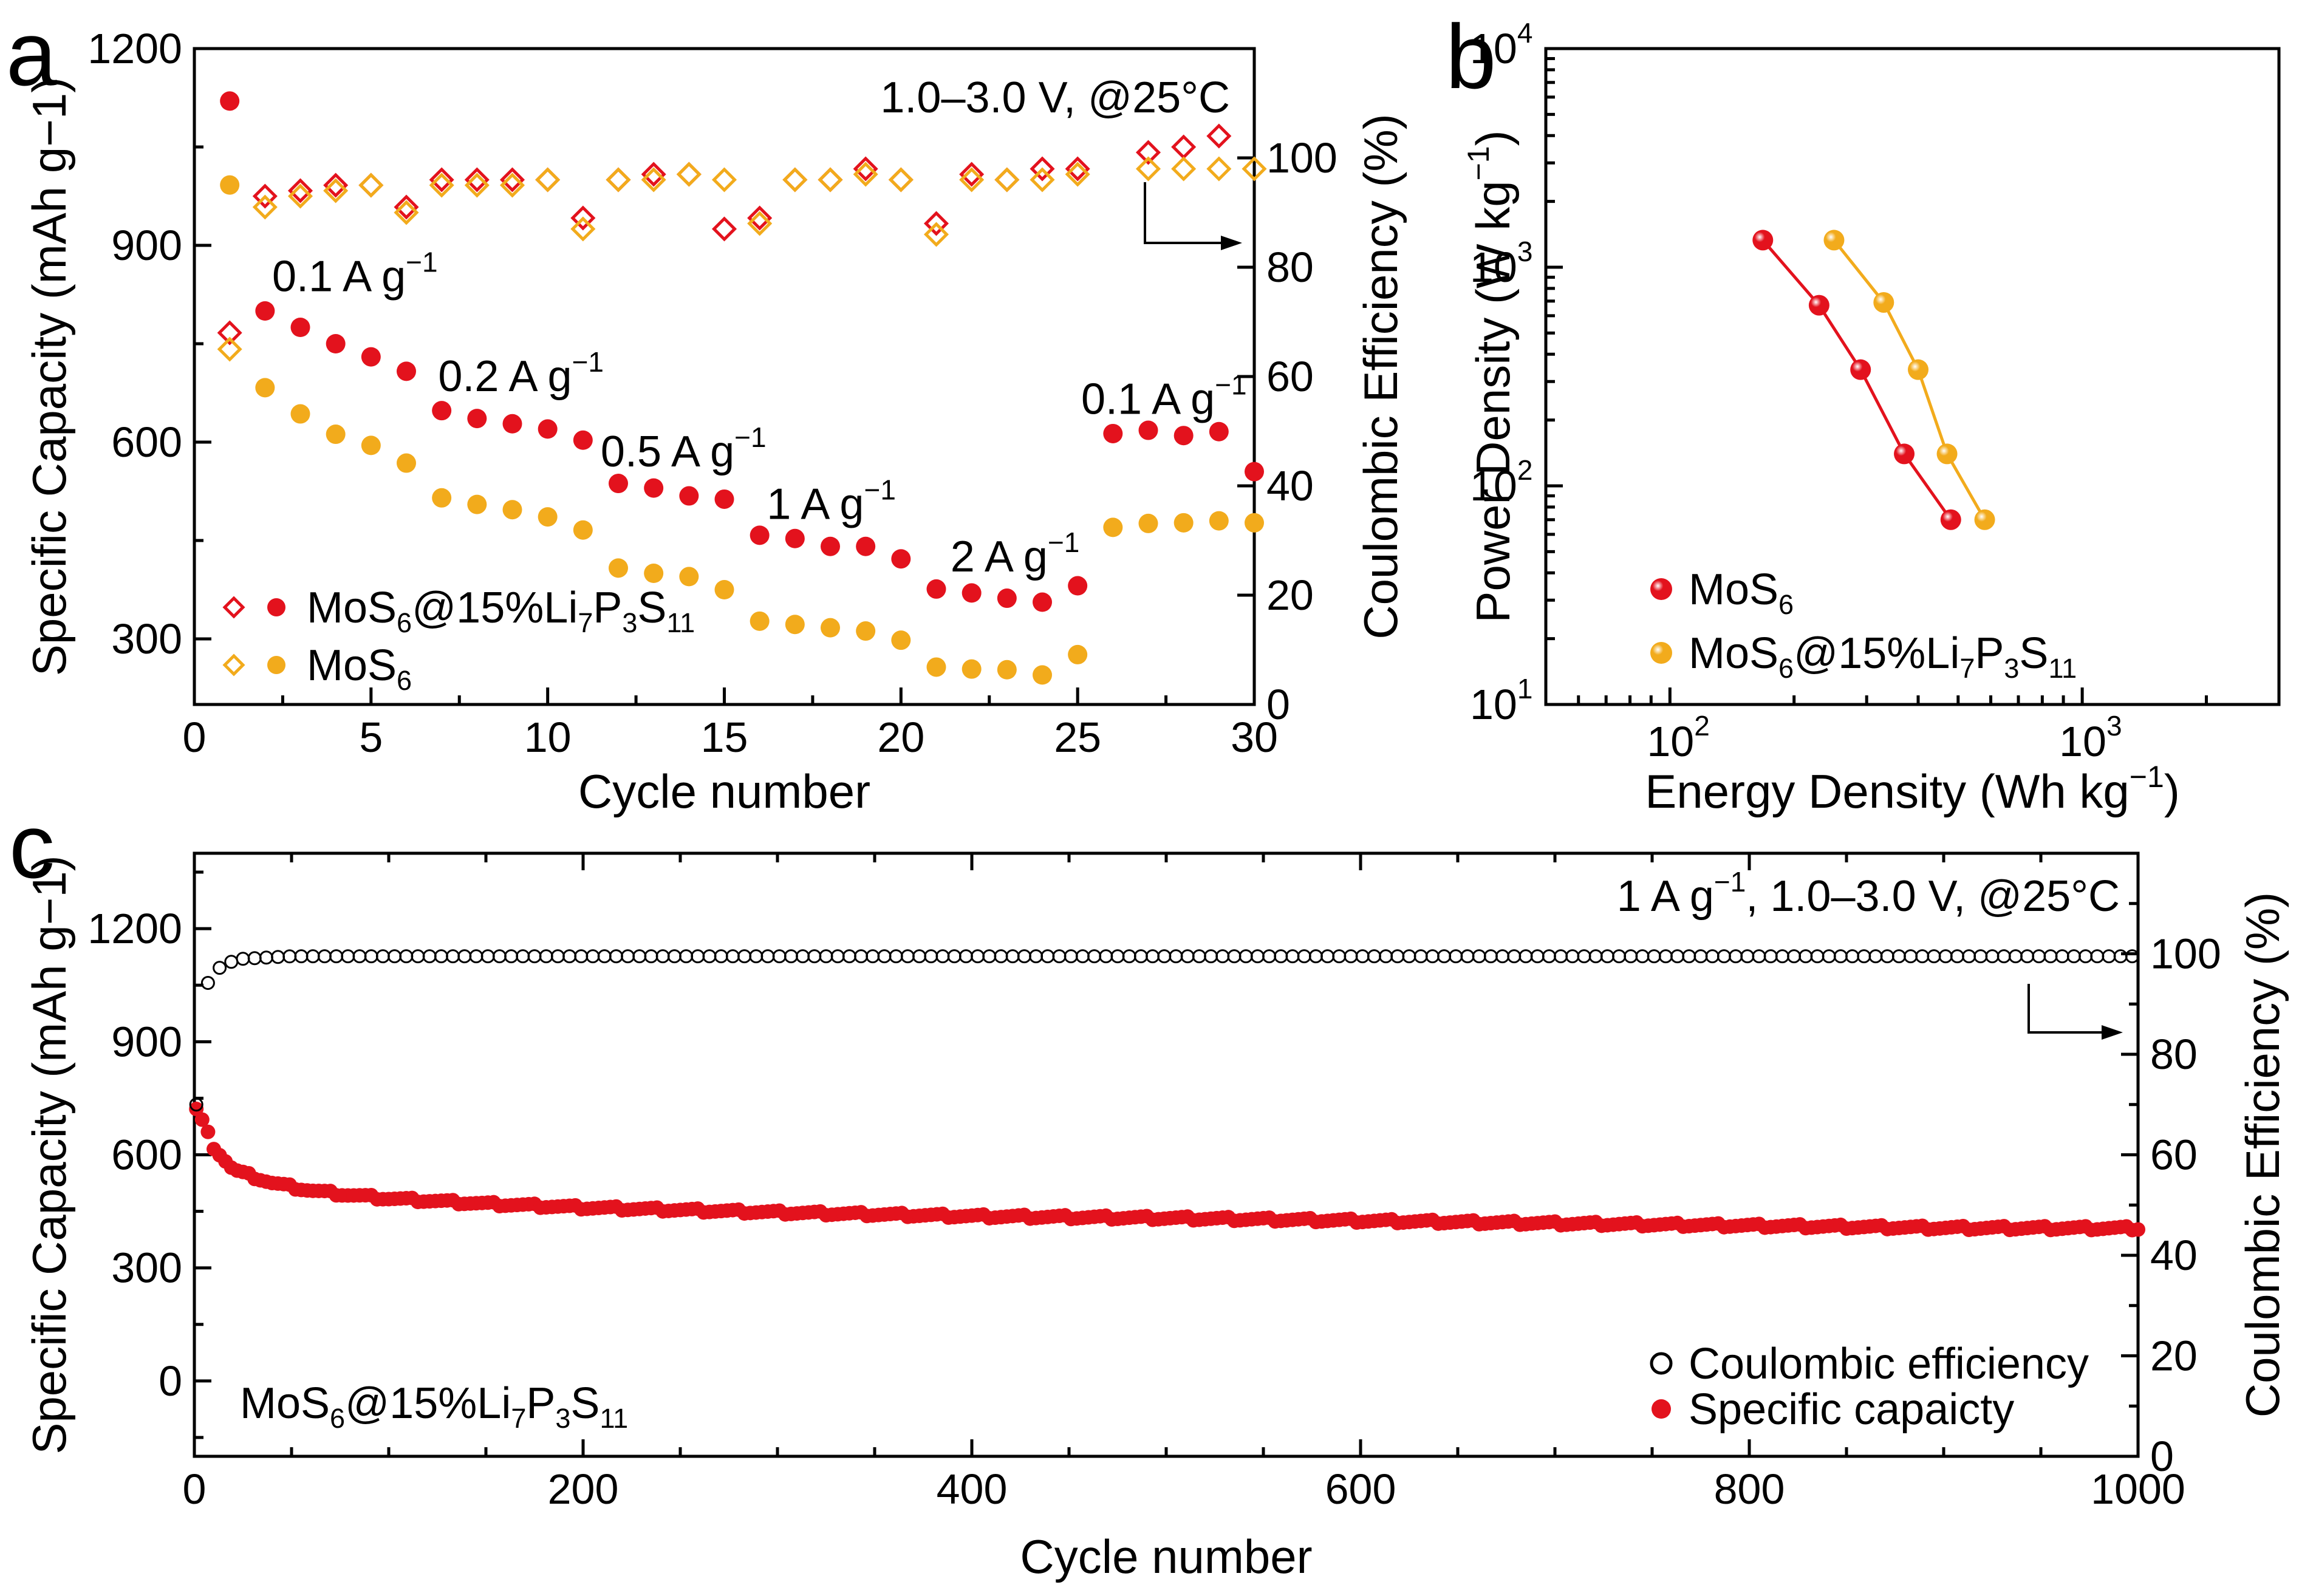  Describe the element at coordinates (583, 1489) in the screenshot. I see `x-tick-label-c: 200` at that location.